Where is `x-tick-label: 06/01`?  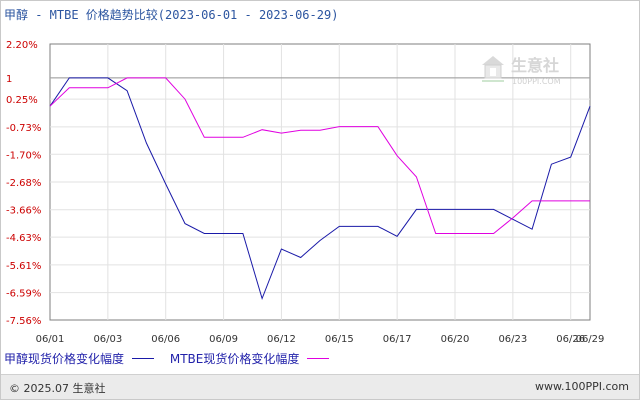
x-tick-label: 06/01 is located at coordinates (50, 339).